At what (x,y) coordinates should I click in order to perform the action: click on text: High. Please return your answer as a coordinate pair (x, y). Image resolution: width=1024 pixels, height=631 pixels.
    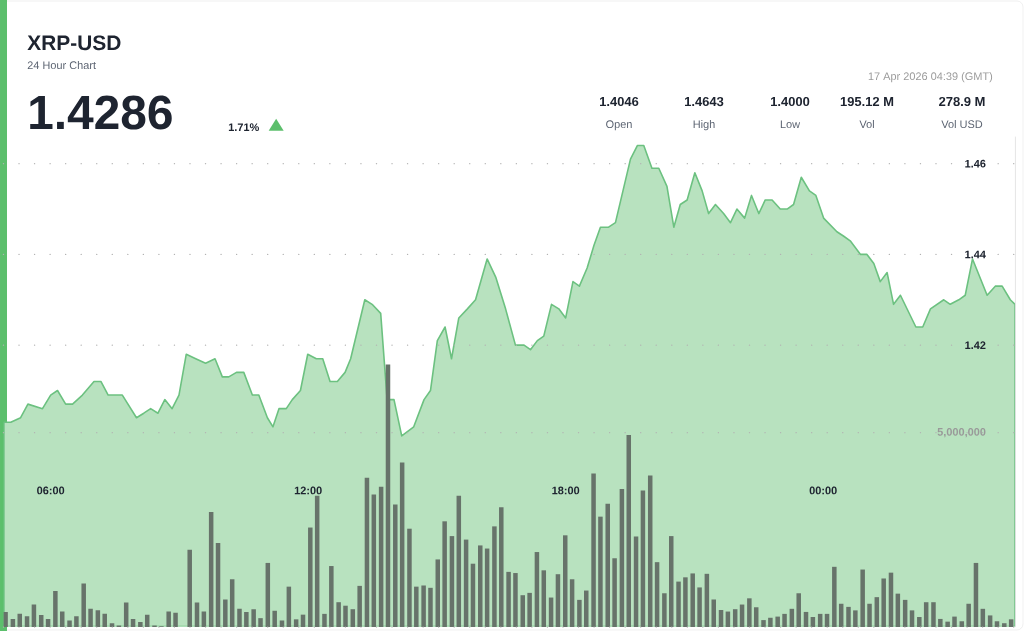
    Looking at the image, I should click on (704, 125).